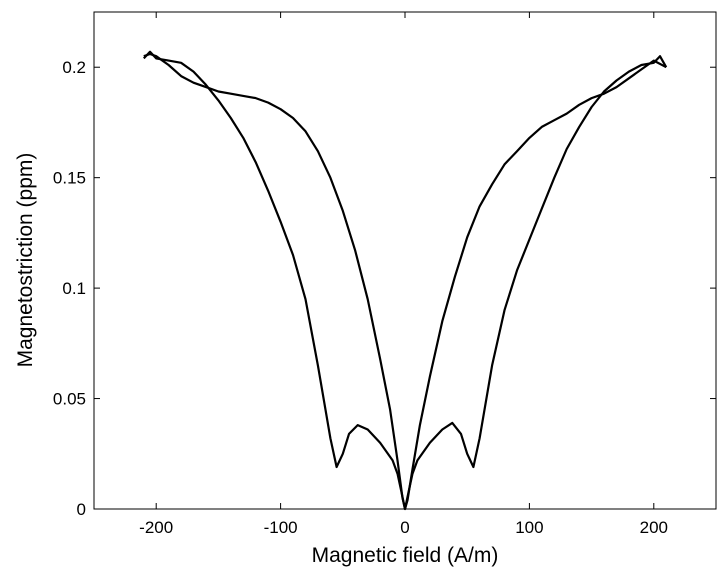 The height and width of the screenshot is (574, 717). I want to click on x-tick-label: 0, so click(404, 527).